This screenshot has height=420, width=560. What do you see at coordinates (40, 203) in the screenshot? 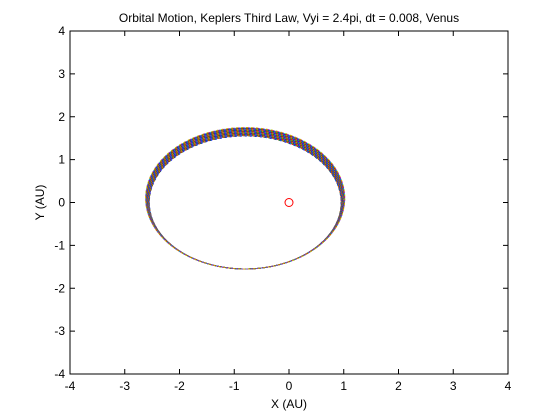
I see `y-axis-label: Y (AU)` at bounding box center [40, 203].